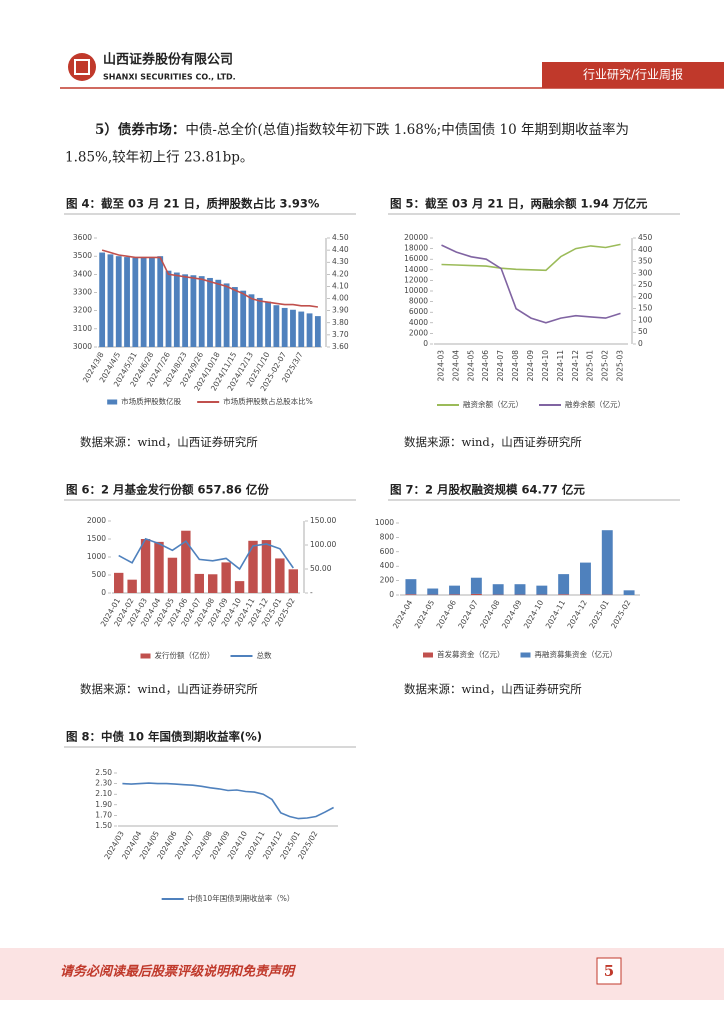 The image size is (724, 1024). Describe the element at coordinates (620, 366) in the screenshot. I see `x-tick-label: 2025-03` at that location.